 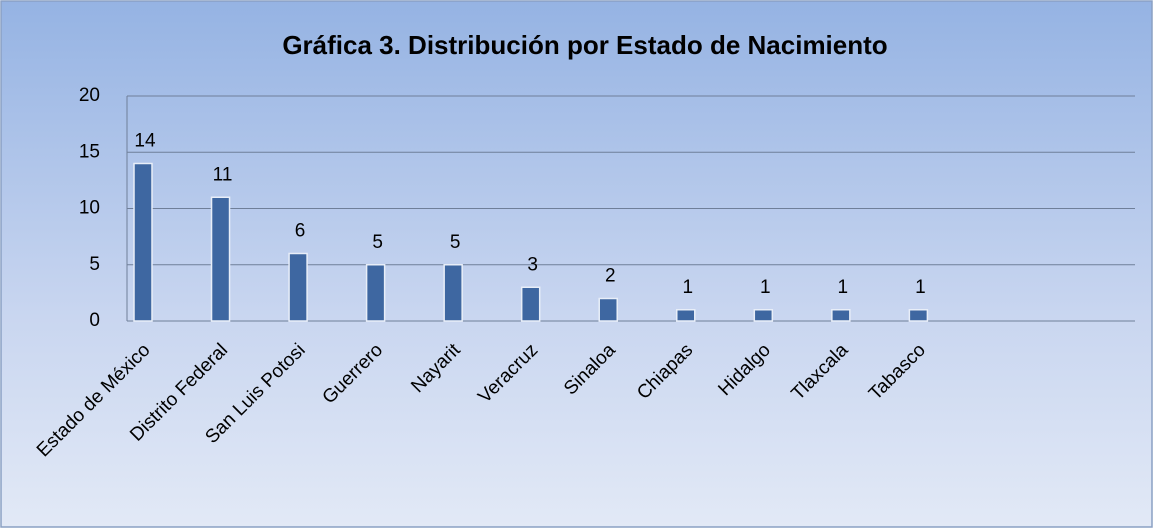 I want to click on y-tick-label: 10, so click(x=89, y=208).